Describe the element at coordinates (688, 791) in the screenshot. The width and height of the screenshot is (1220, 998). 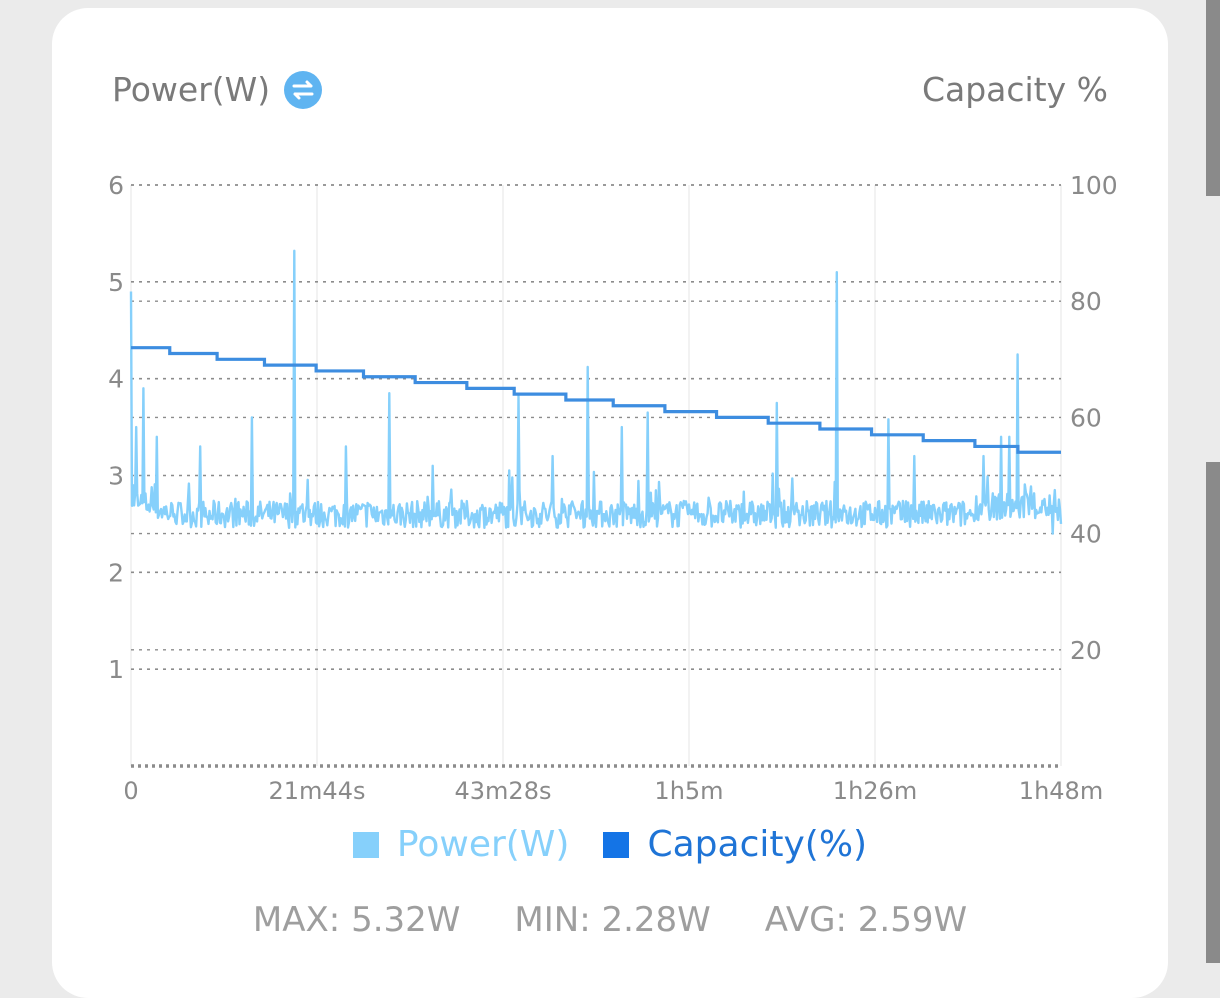
I see `x-tick-label: 1h5m` at that location.